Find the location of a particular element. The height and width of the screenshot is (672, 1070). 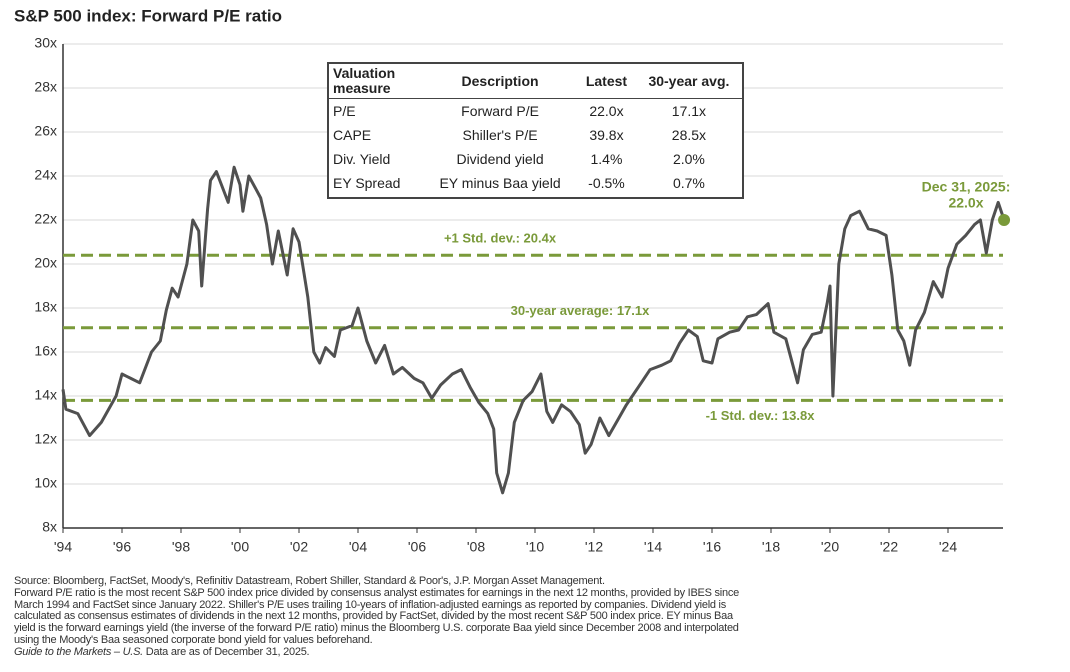

latest-point is located at coordinates (1004, 220).